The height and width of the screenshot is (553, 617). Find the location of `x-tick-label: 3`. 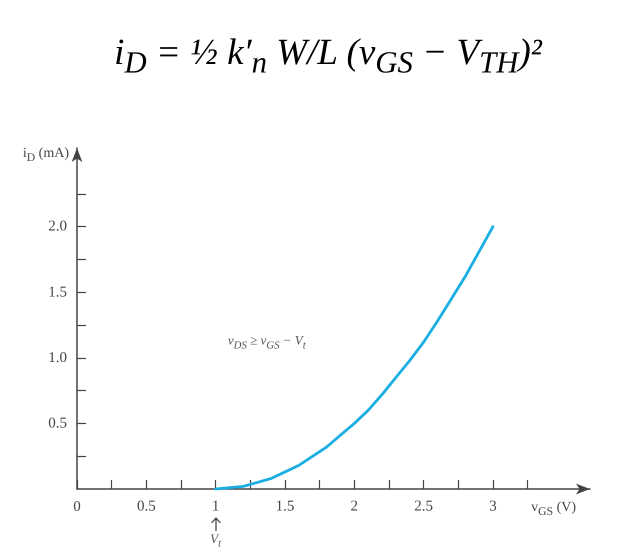

x-tick-label: 3 is located at coordinates (493, 506).